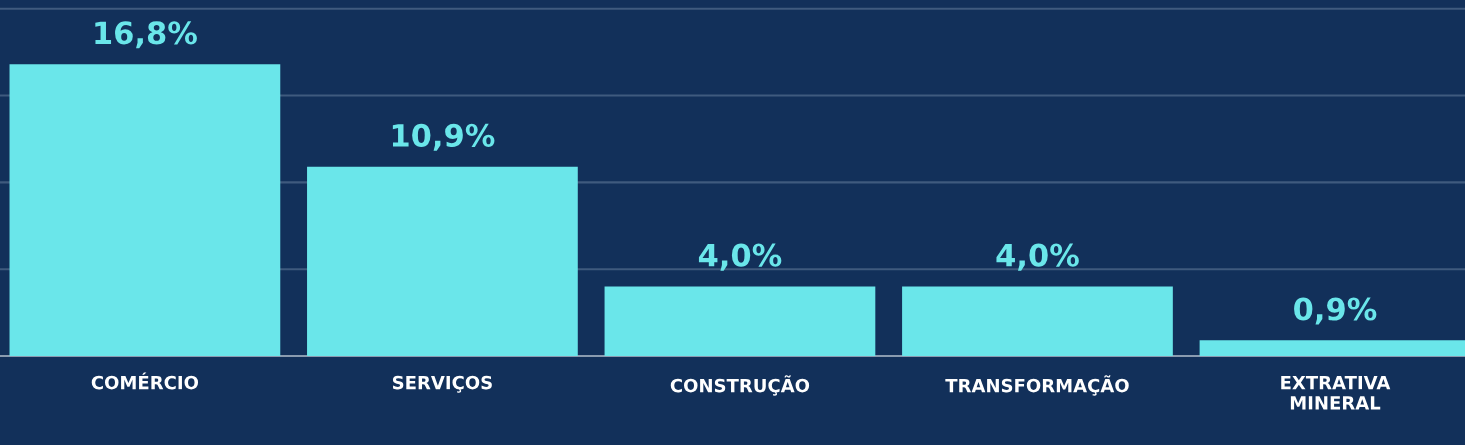  What do you see at coordinates (145, 381) in the screenshot?
I see `x-tick-label: COMÉRCIO` at bounding box center [145, 381].